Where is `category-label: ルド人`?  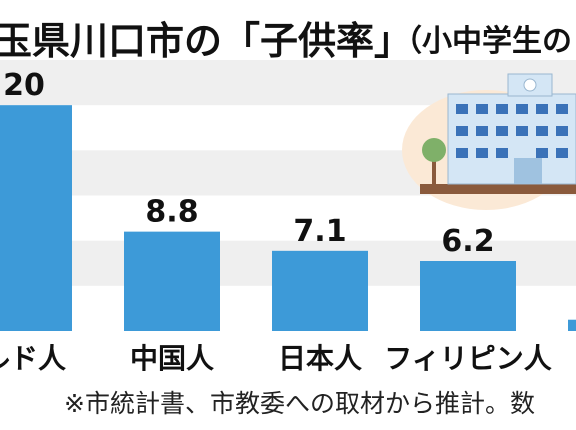 category-label: ルド人 is located at coordinates (33, 358).